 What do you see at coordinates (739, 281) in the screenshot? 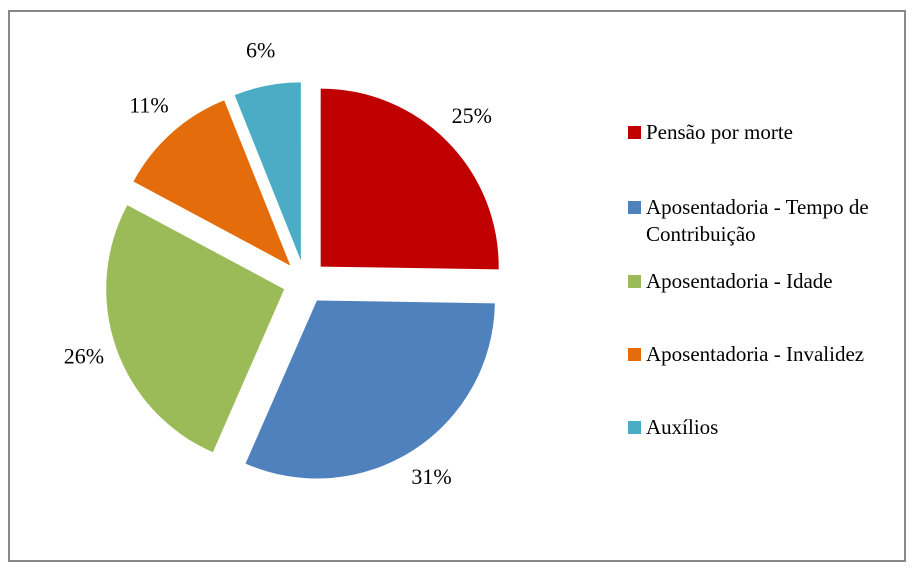
I see `legend-label: Aposentadoria - Idade` at bounding box center [739, 281].